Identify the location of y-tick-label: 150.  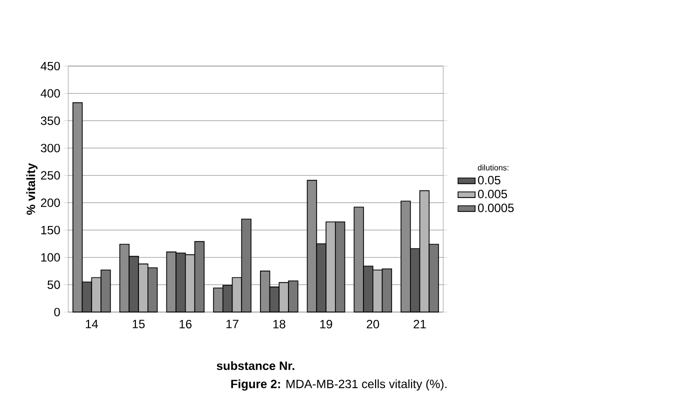
(50, 230).